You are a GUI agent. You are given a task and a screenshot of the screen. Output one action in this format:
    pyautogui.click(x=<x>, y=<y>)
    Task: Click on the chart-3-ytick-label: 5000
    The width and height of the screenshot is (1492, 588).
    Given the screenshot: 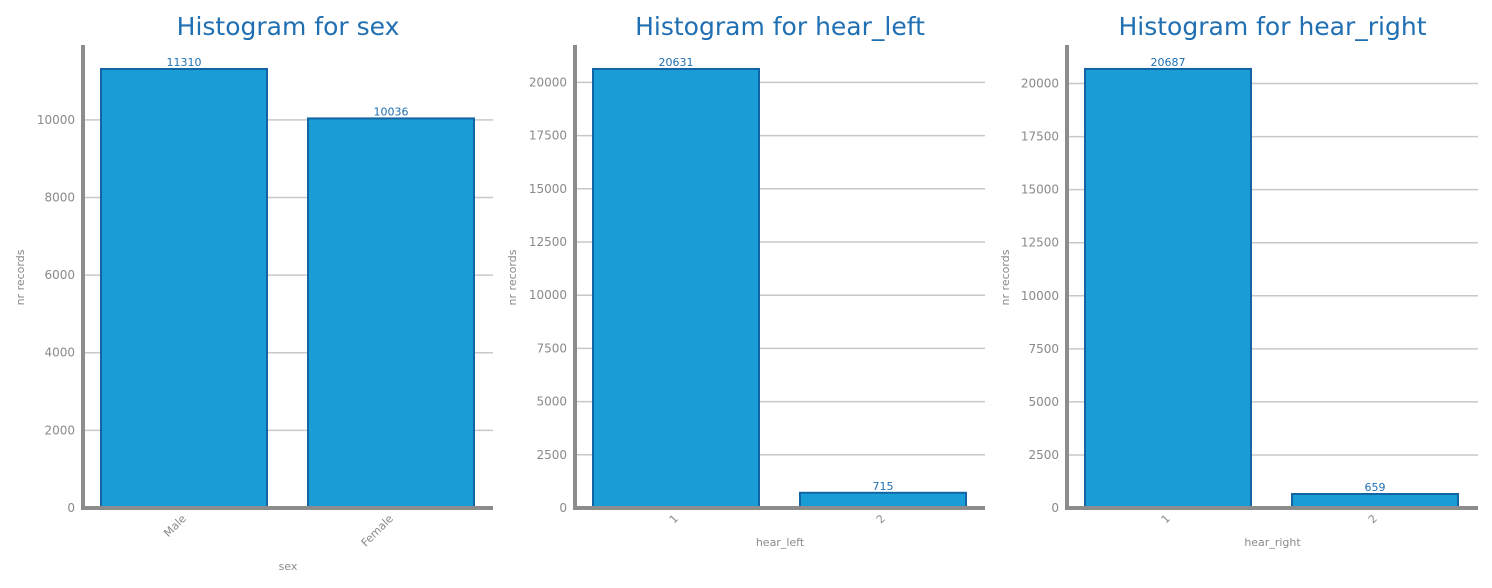 What is the action you would take?
    pyautogui.click(x=1043, y=402)
    